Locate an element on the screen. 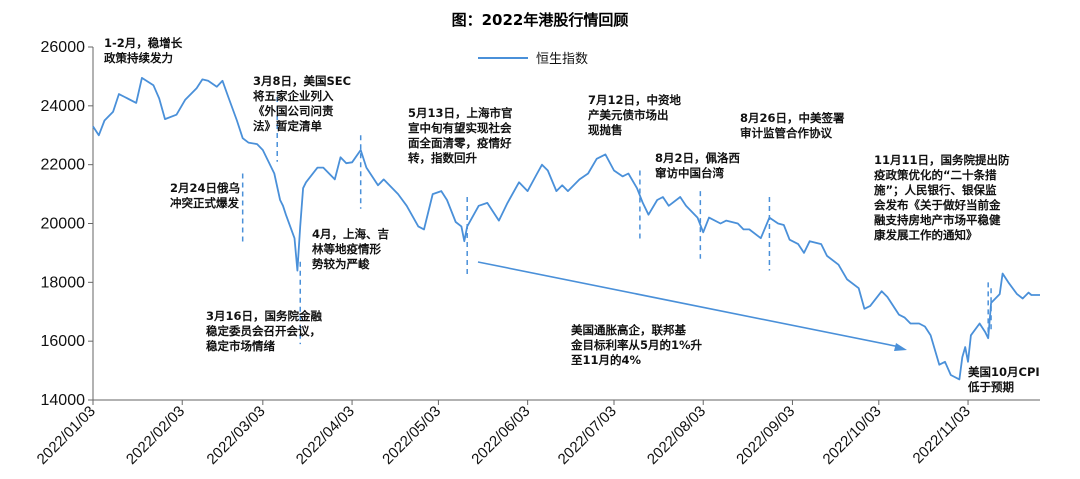 The height and width of the screenshot is (479, 1080). annotation-line: 金目标利率从5月的1%升 is located at coordinates (636, 345).